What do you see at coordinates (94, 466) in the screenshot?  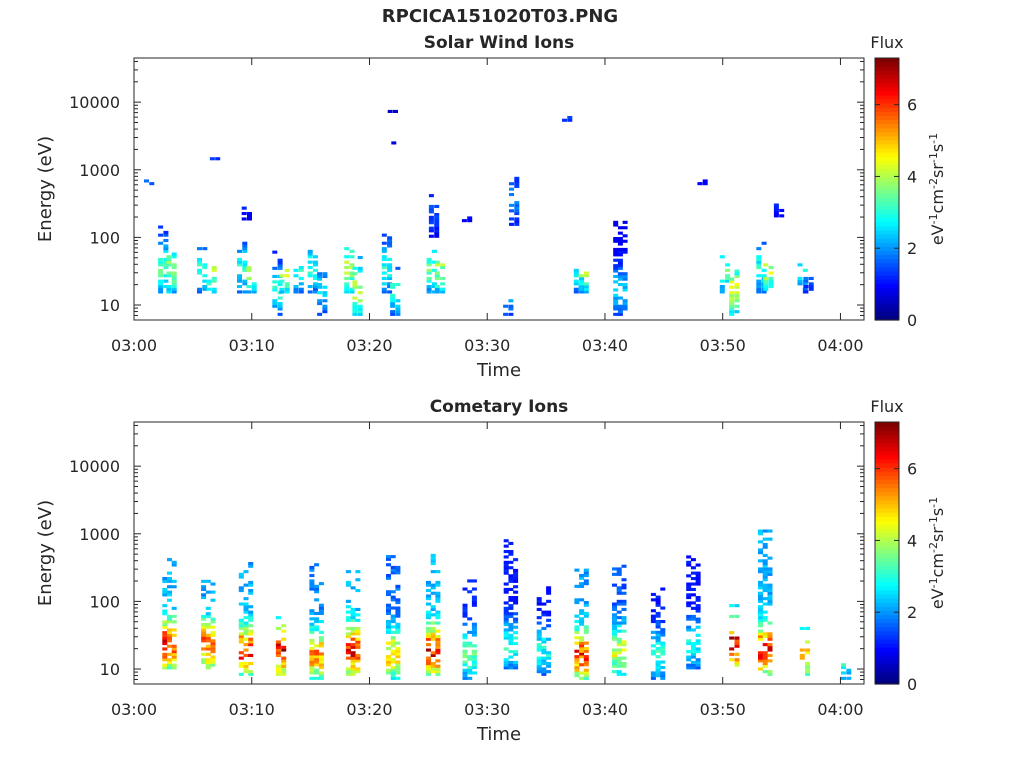 I see `y-tick-label: 10000` at bounding box center [94, 466].